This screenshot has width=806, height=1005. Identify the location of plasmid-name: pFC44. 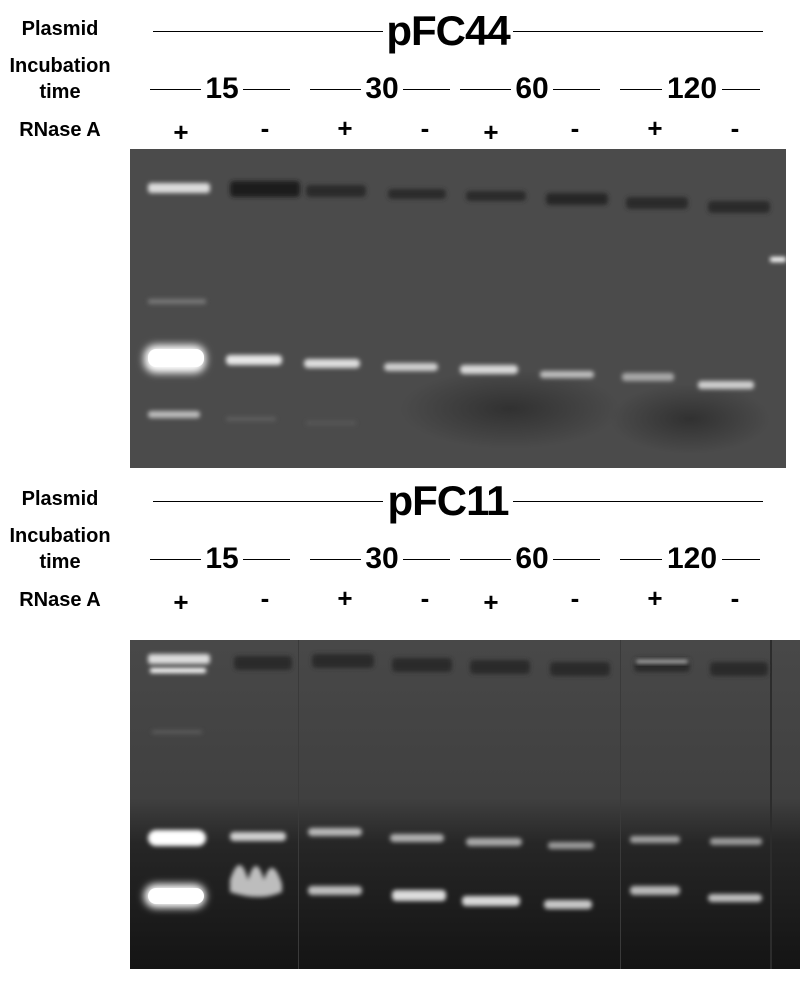
(448, 30).